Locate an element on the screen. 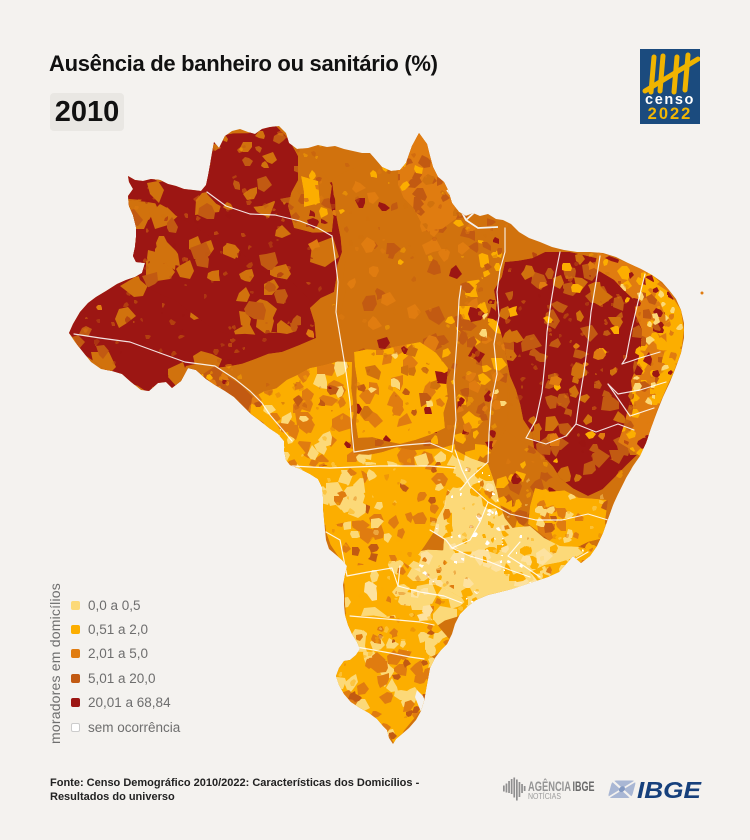 The height and width of the screenshot is (840, 750). svg-text: 2022 is located at coordinates (670, 114).